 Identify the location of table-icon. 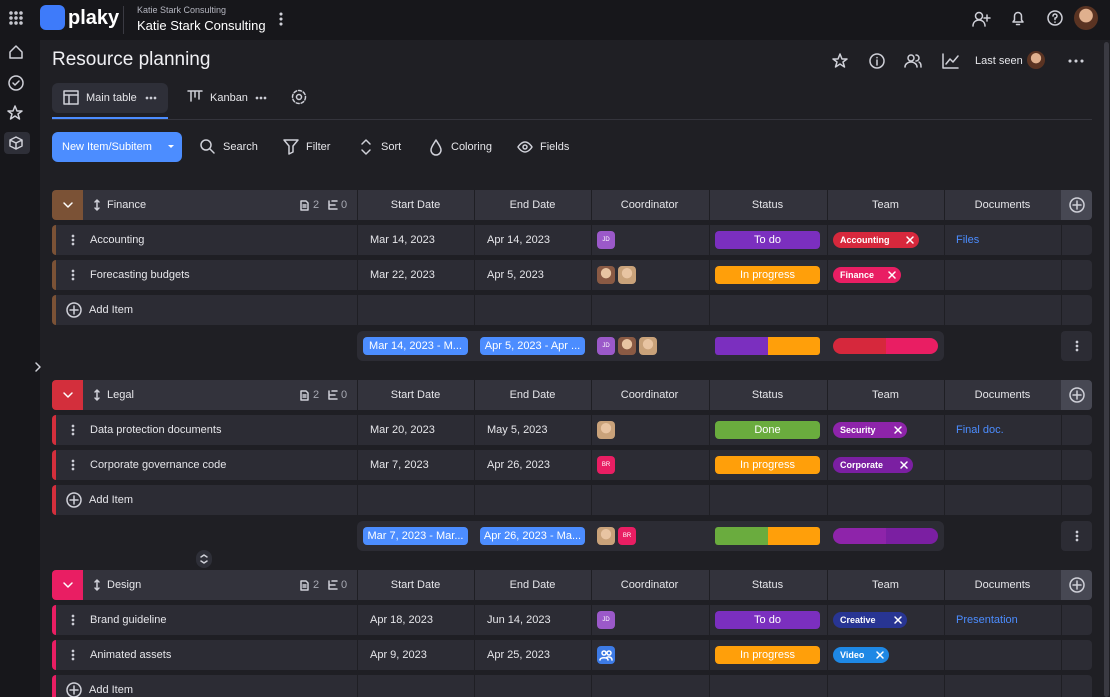
(71, 98).